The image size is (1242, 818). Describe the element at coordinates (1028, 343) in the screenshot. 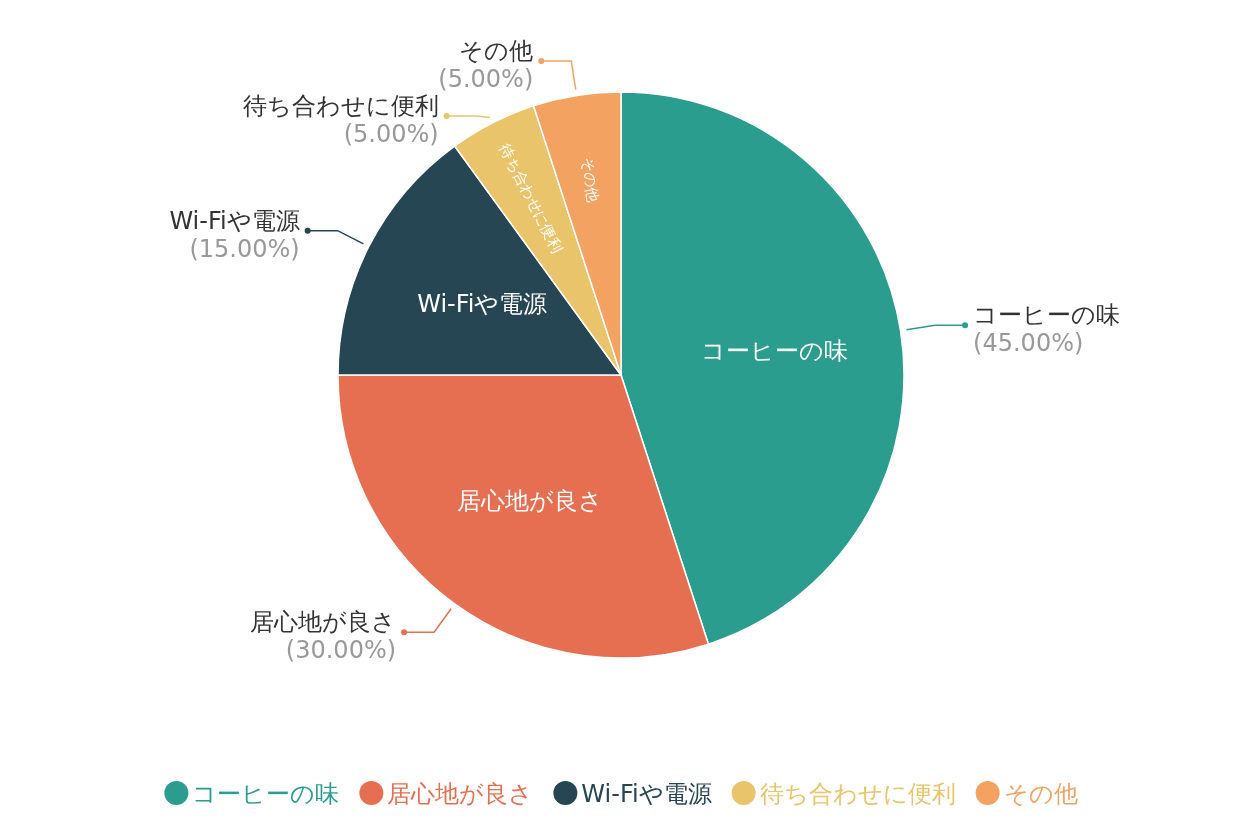

I see `data-label: (45.00%)` at that location.